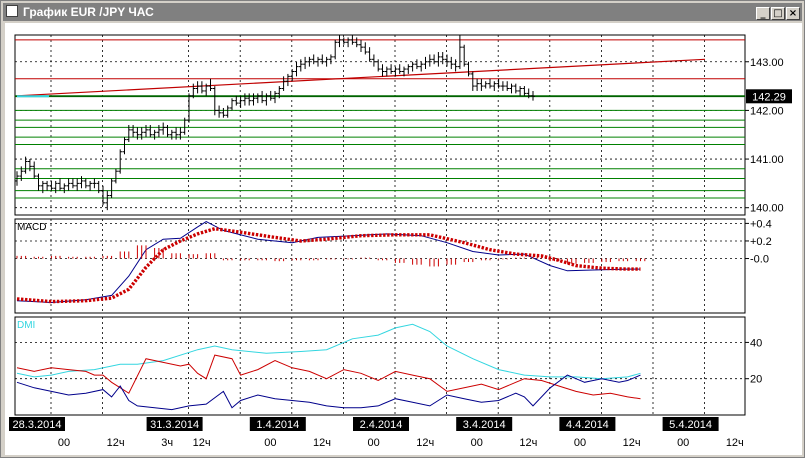 This screenshot has width=805, height=458. I want to click on dmi-adx-line, so click(328, 351).